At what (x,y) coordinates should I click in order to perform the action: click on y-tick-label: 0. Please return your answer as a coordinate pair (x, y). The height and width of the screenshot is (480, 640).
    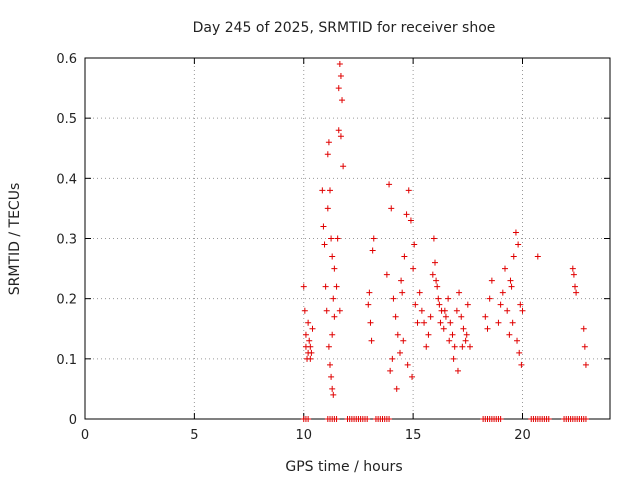
    Looking at the image, I should click on (73, 420).